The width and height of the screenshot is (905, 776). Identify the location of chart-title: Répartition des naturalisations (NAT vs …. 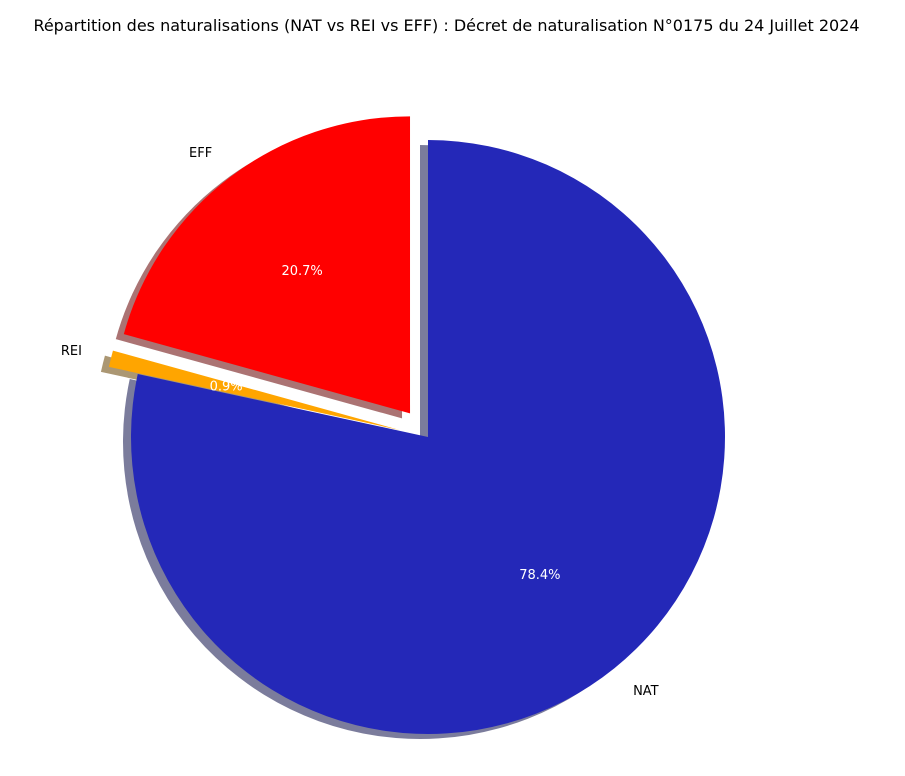
(446, 25).